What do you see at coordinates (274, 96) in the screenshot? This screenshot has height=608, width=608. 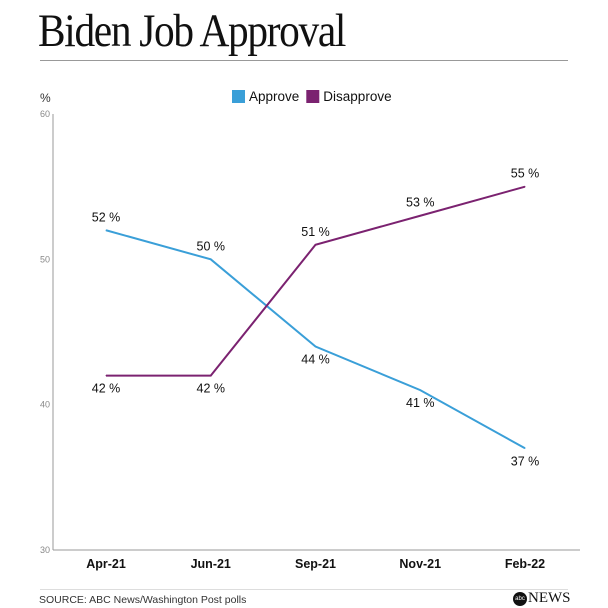 I see `legend-label-approve: Approve` at bounding box center [274, 96].